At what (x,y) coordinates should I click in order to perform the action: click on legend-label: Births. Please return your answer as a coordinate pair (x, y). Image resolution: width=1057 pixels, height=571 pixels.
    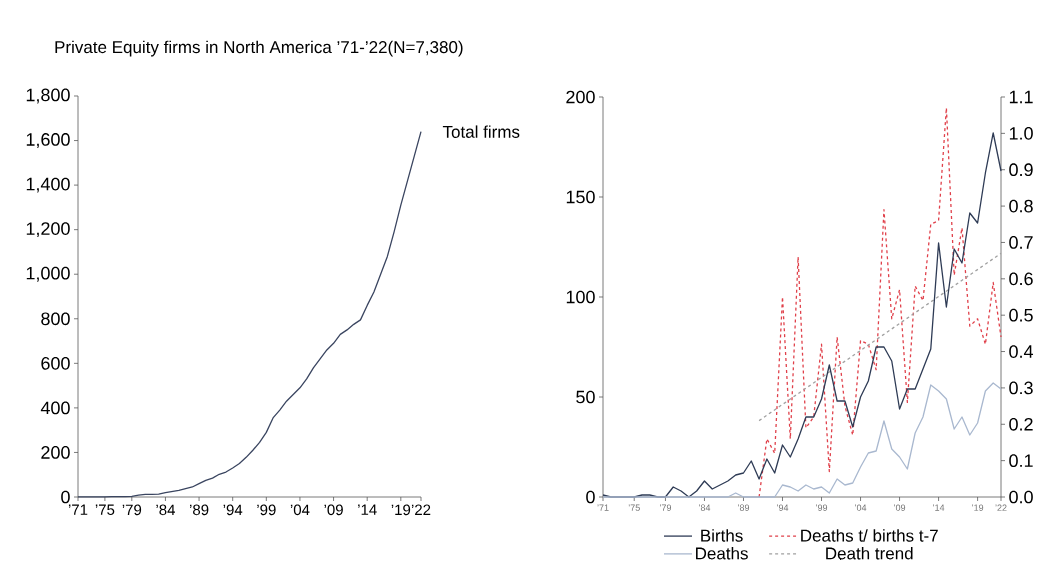
    Looking at the image, I should click on (722, 535).